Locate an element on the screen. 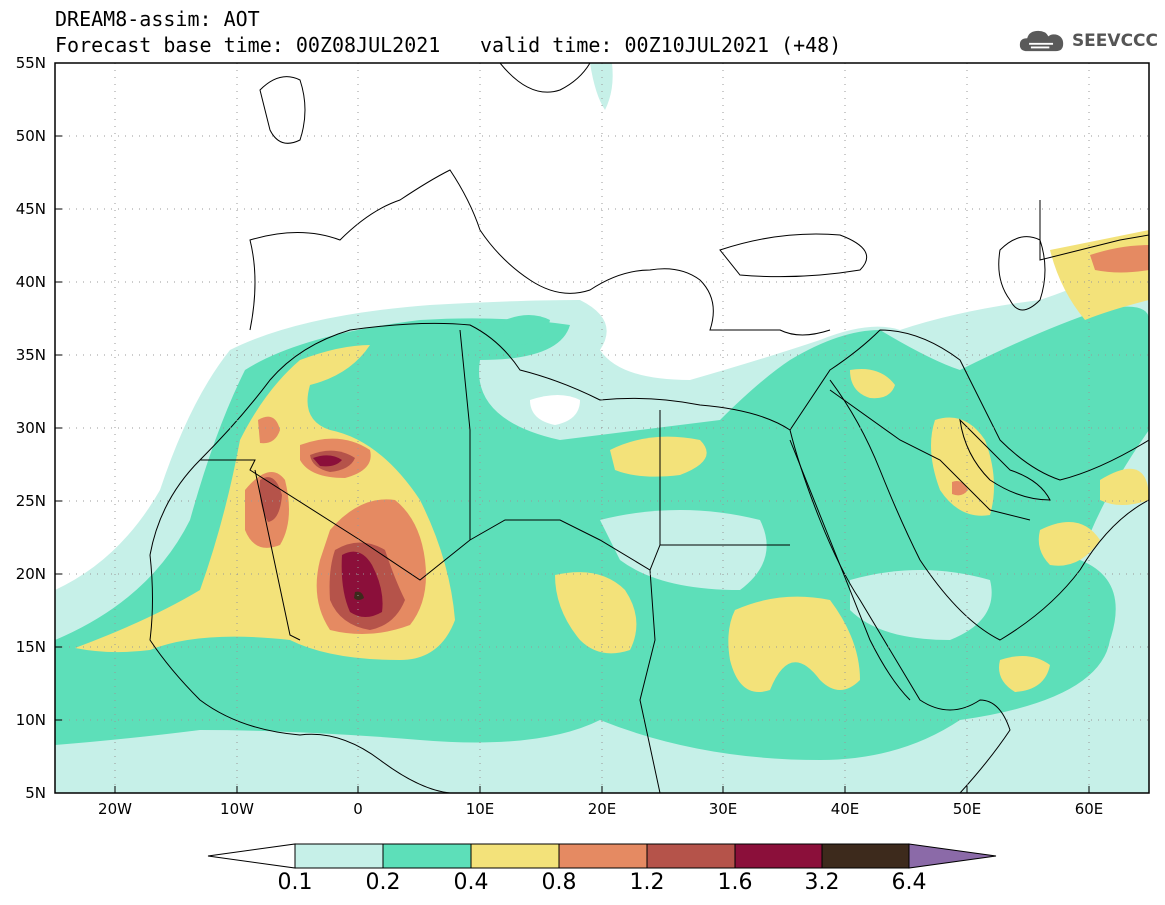 The image size is (1165, 905). borders-arabia is located at coordinates (930, 455).